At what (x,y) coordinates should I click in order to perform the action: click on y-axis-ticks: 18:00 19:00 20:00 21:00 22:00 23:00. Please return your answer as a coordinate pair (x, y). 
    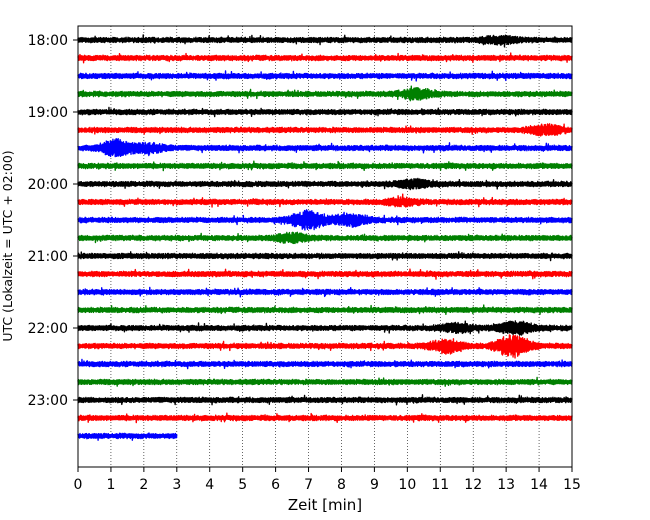
    Looking at the image, I should click on (53, 221).